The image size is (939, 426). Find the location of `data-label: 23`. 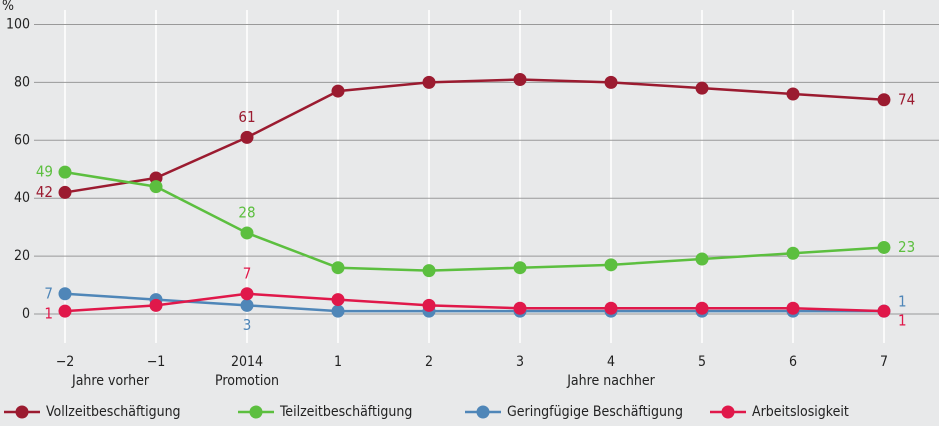

data-label: 23 is located at coordinates (906, 247).